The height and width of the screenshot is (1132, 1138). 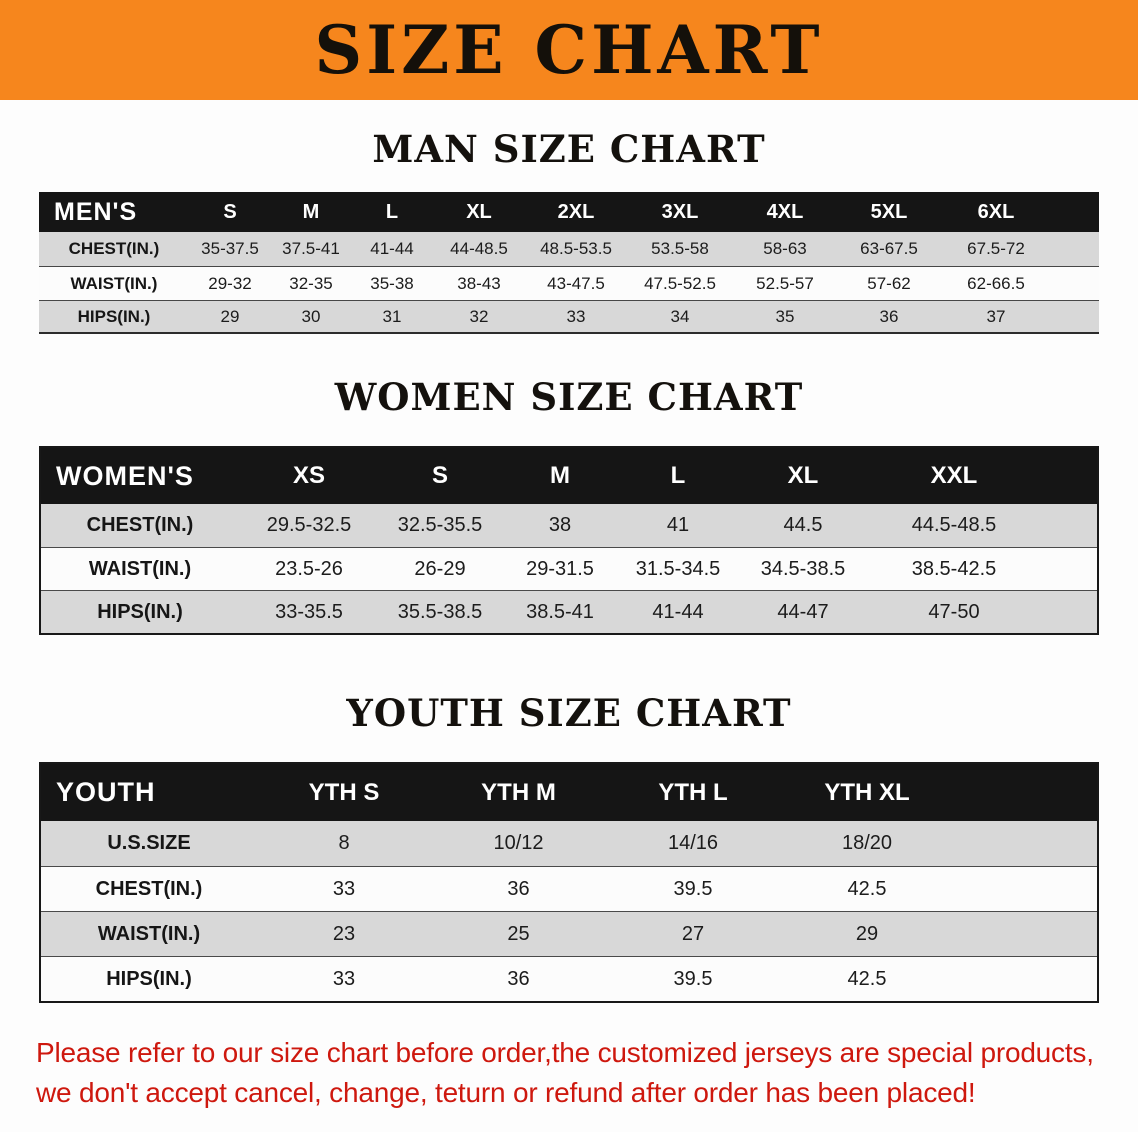 What do you see at coordinates (954, 475) in the screenshot?
I see `size-column-header: XXL` at bounding box center [954, 475].